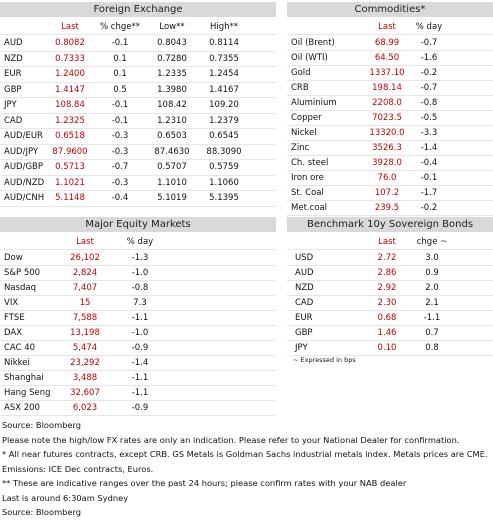 The image size is (493, 525). Describe the element at coordinates (313, 43) in the screenshot. I see `row-label: Oil (Brent)` at that location.